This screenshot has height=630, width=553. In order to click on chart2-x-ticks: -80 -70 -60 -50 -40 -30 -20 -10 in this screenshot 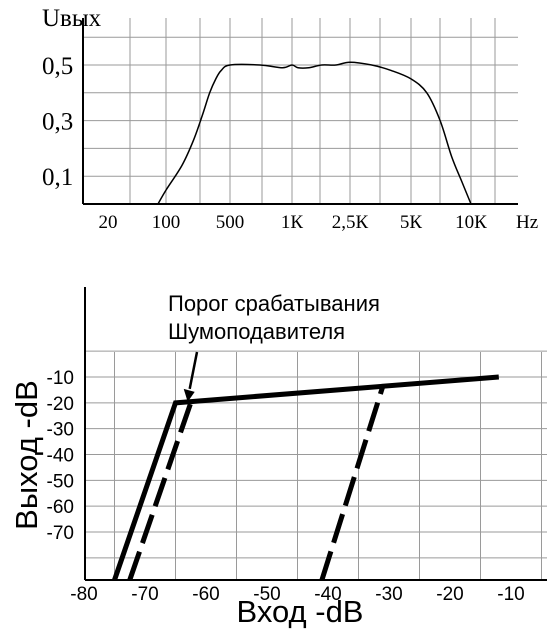, I will do `click(297, 594)`.